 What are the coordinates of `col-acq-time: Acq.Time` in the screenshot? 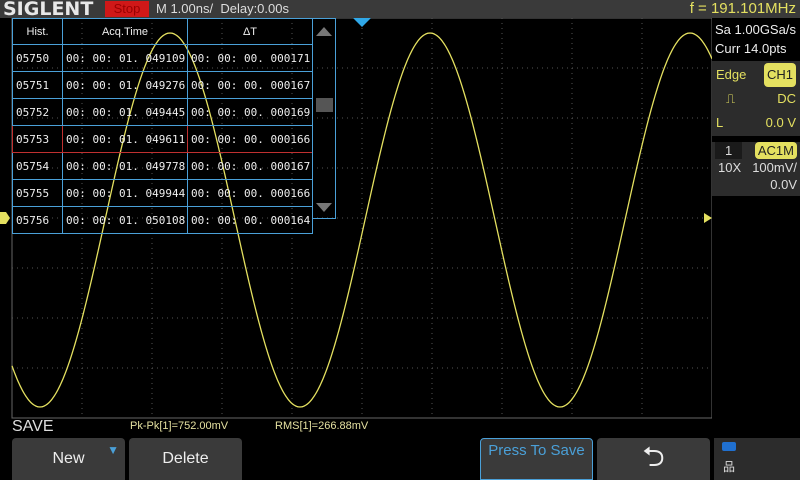 It's located at (125, 31).